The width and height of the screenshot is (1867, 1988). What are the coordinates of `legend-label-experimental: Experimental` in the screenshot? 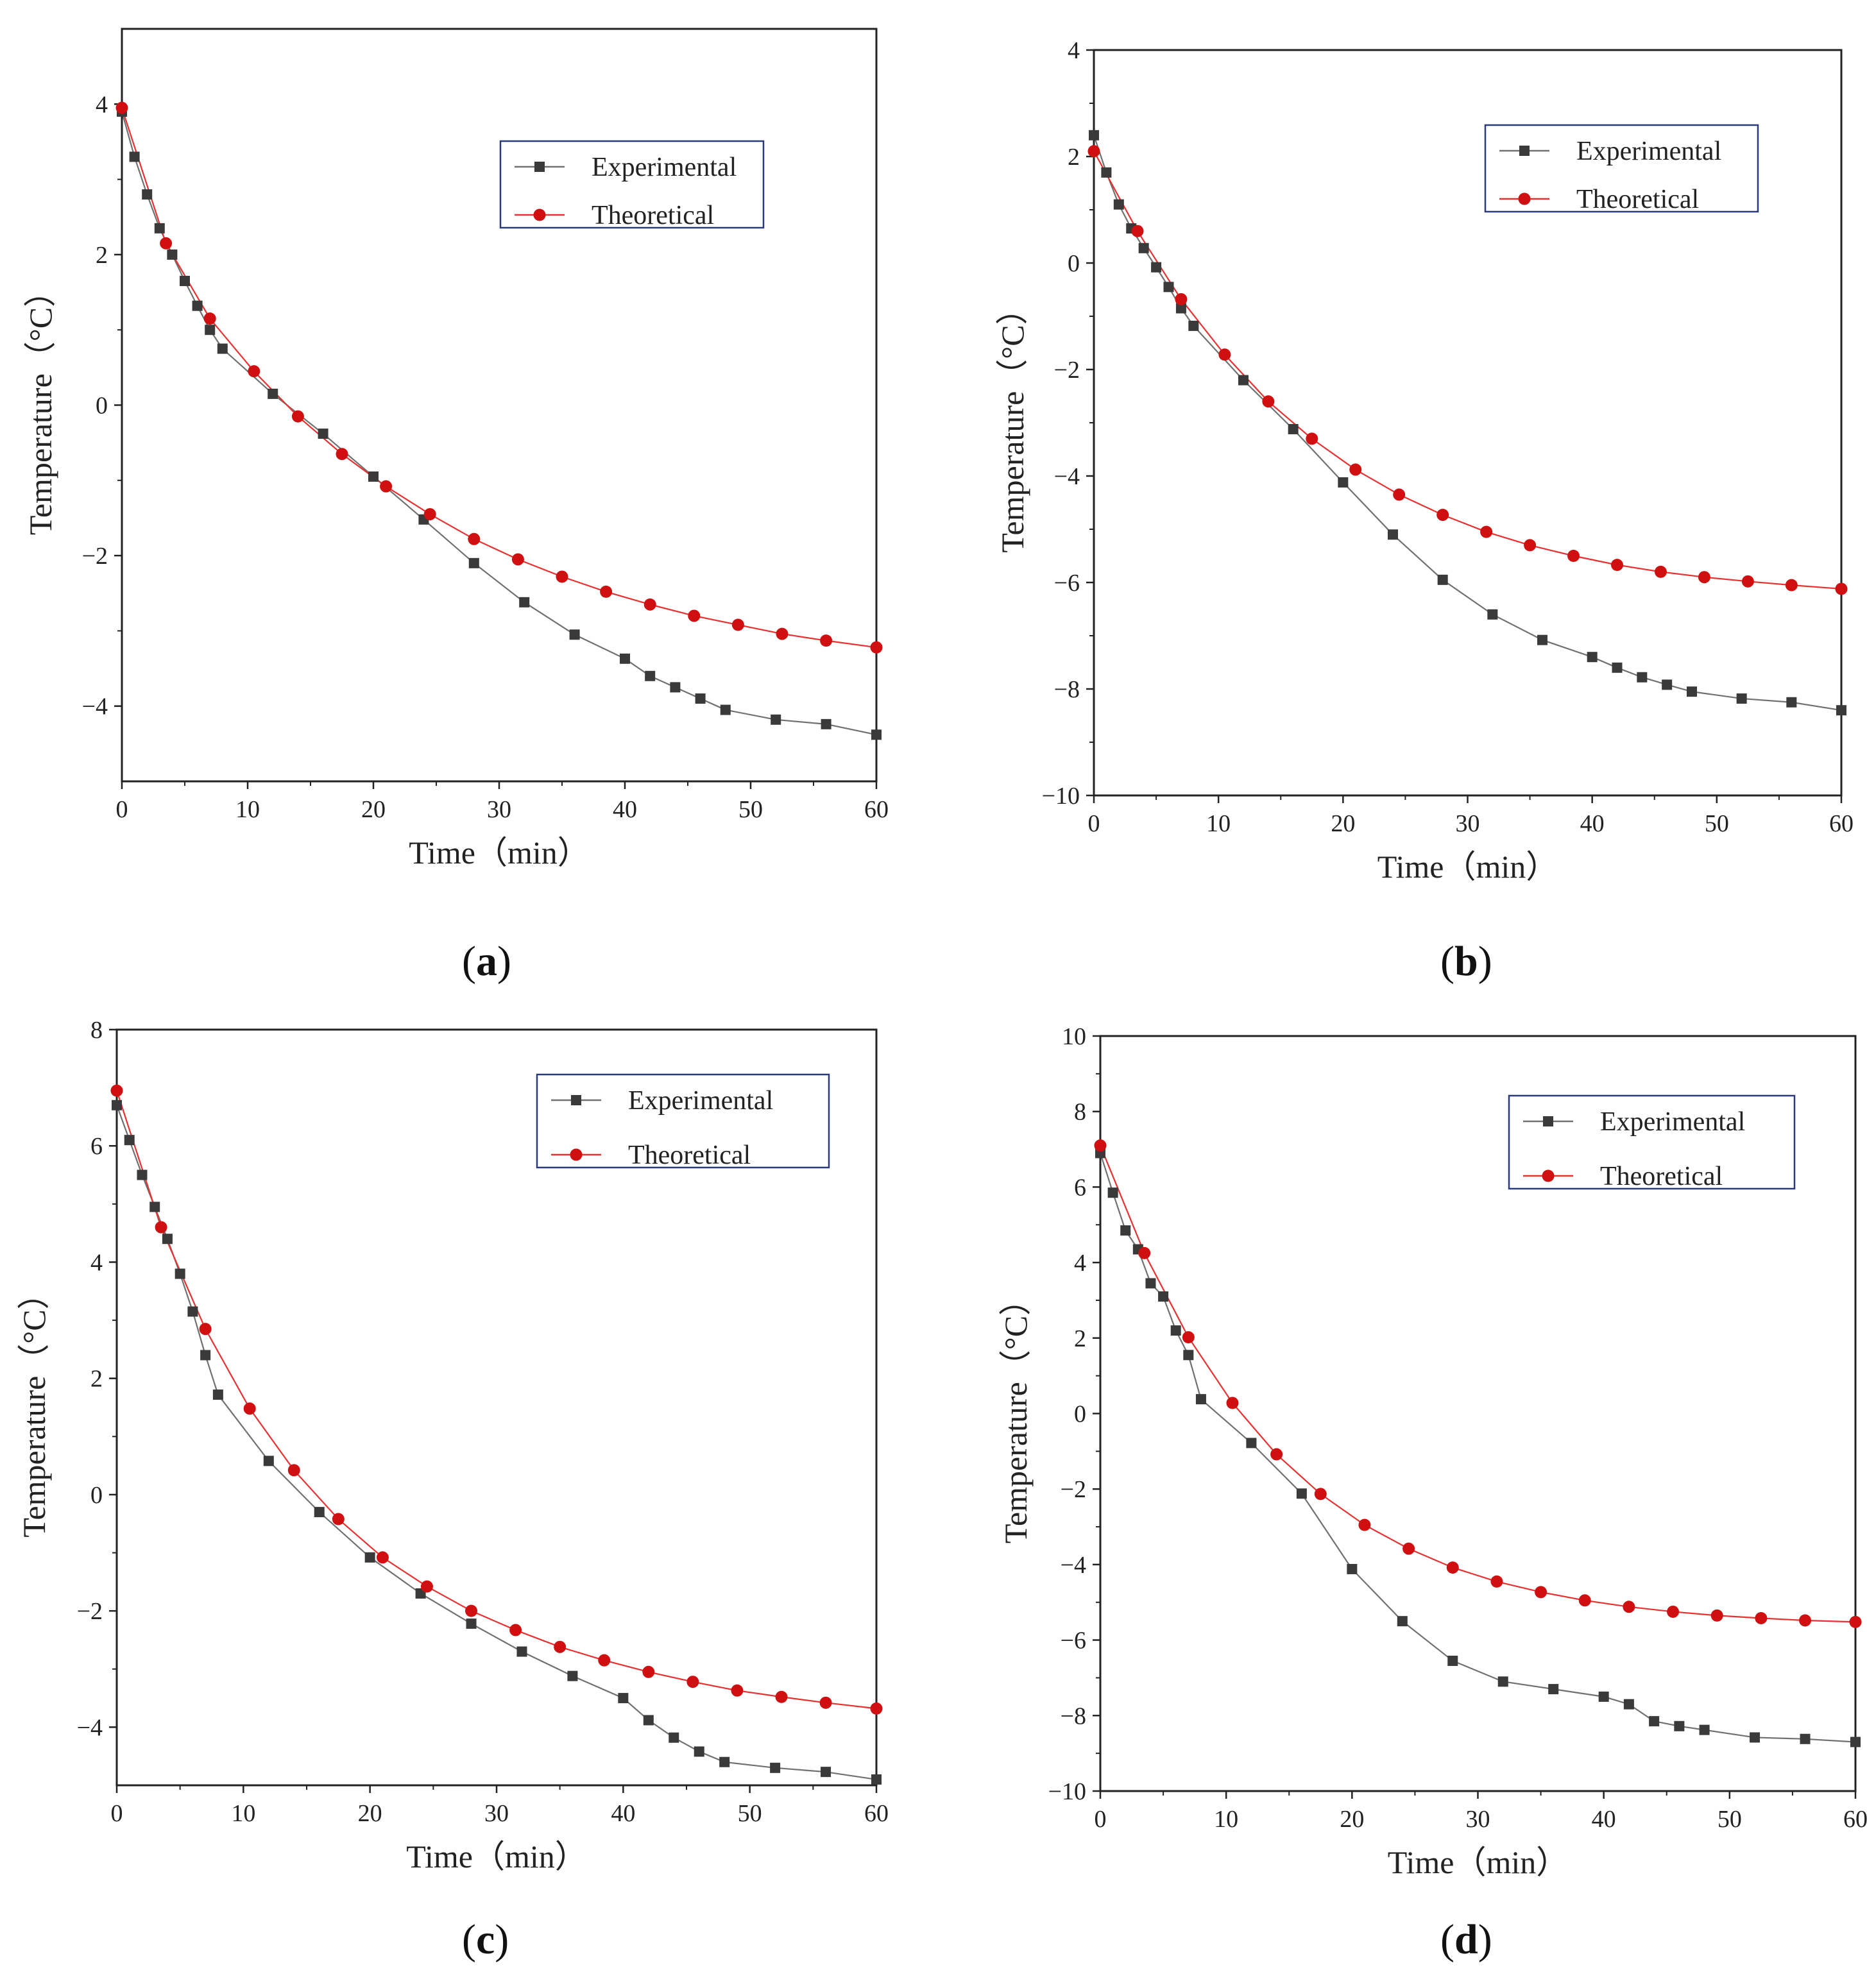 It's located at (1672, 1122).